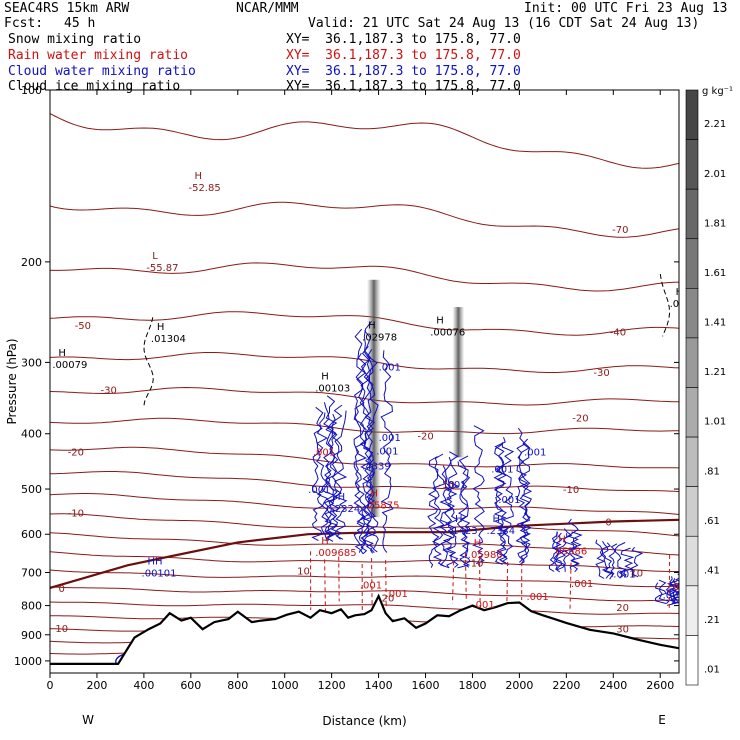 This screenshot has width=740, height=740. What do you see at coordinates (715, 323) in the screenshot?
I see `colorbar-label: 1.41` at bounding box center [715, 323].